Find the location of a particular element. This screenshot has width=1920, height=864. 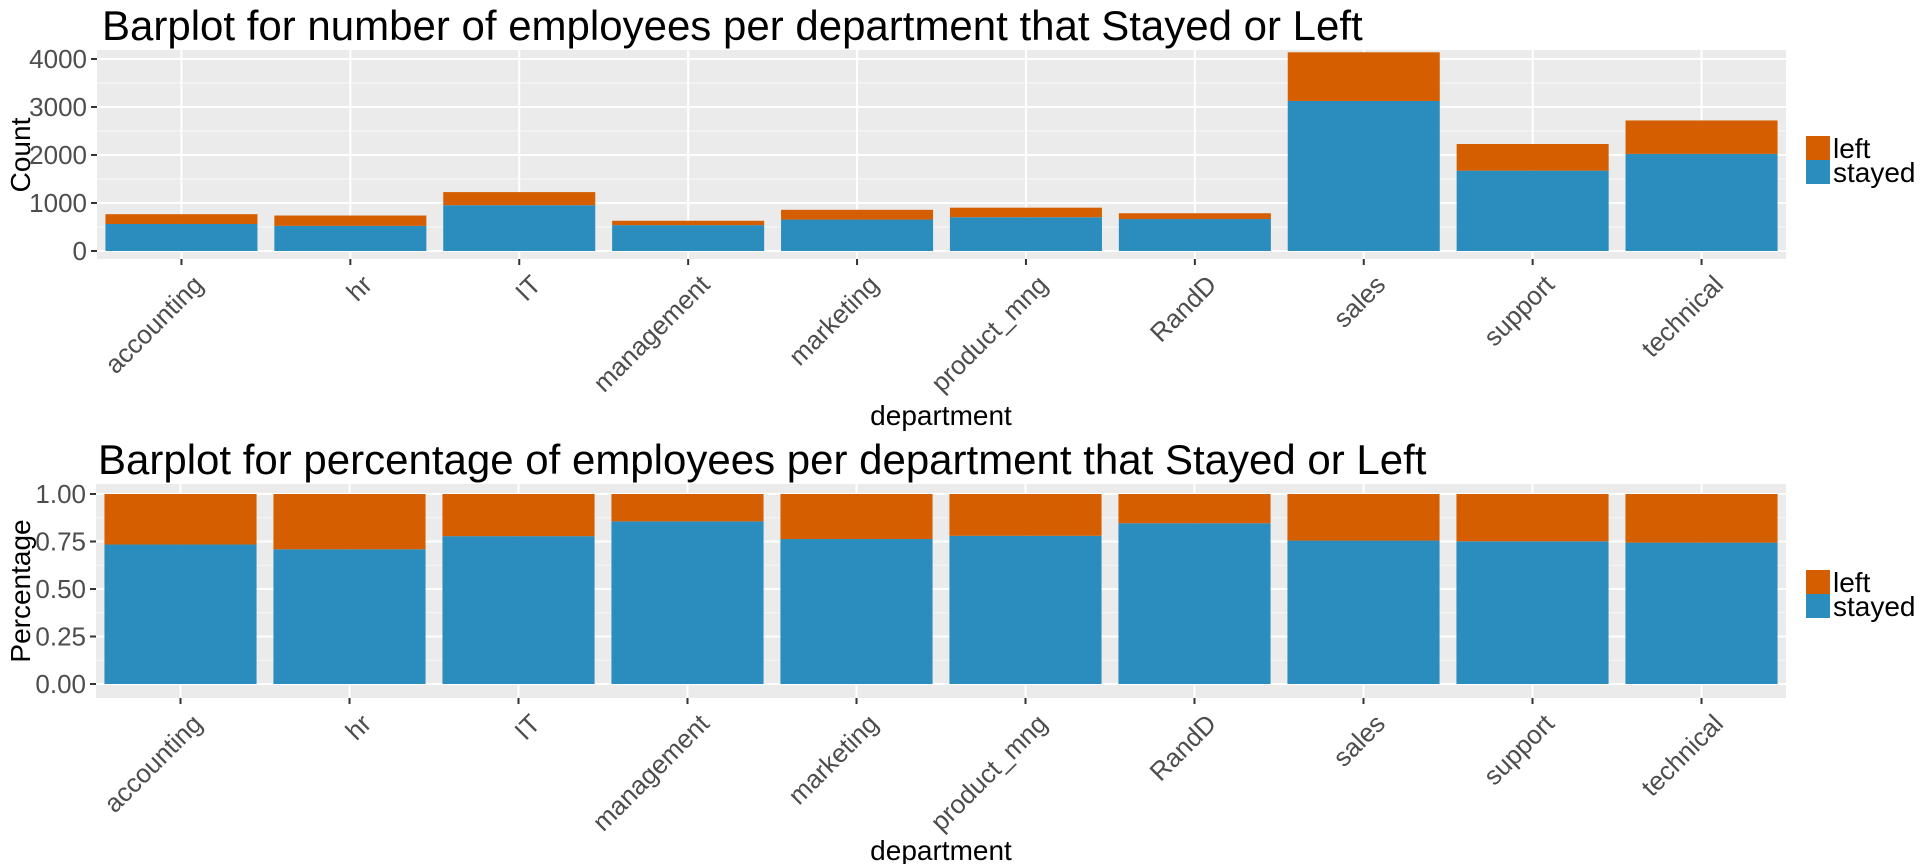

percentage-x-tick-label: accounting is located at coordinates (153, 763).